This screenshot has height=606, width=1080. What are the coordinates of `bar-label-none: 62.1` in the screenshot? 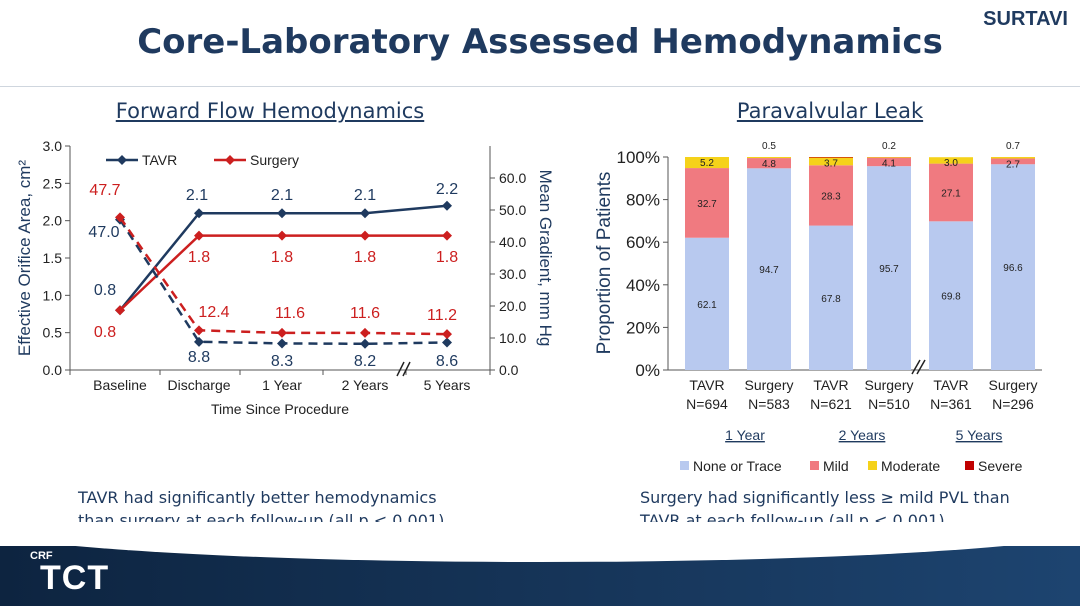 It's located at (707, 305).